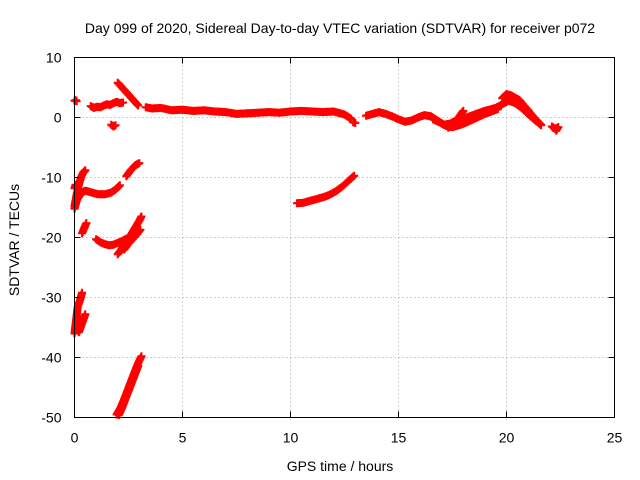  I want to click on y-tick-label: 0, so click(58, 118).